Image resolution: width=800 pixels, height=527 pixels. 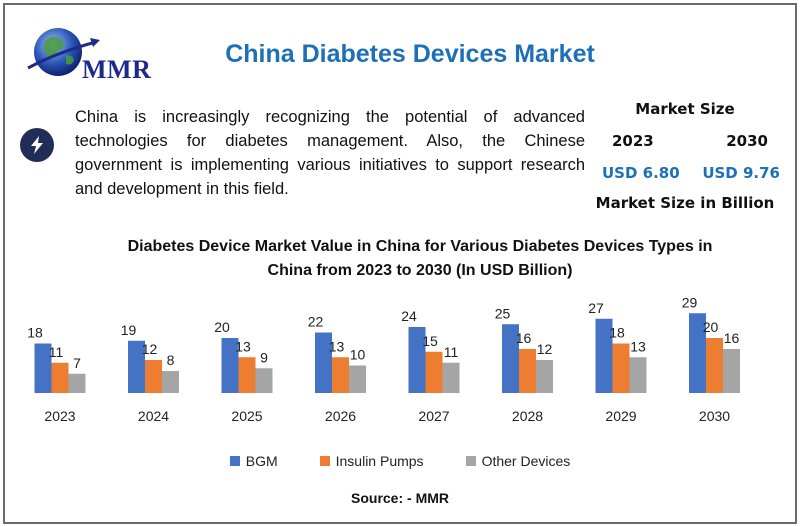 I want to click on bar-insulin-pumps-2026, so click(x=340, y=375).